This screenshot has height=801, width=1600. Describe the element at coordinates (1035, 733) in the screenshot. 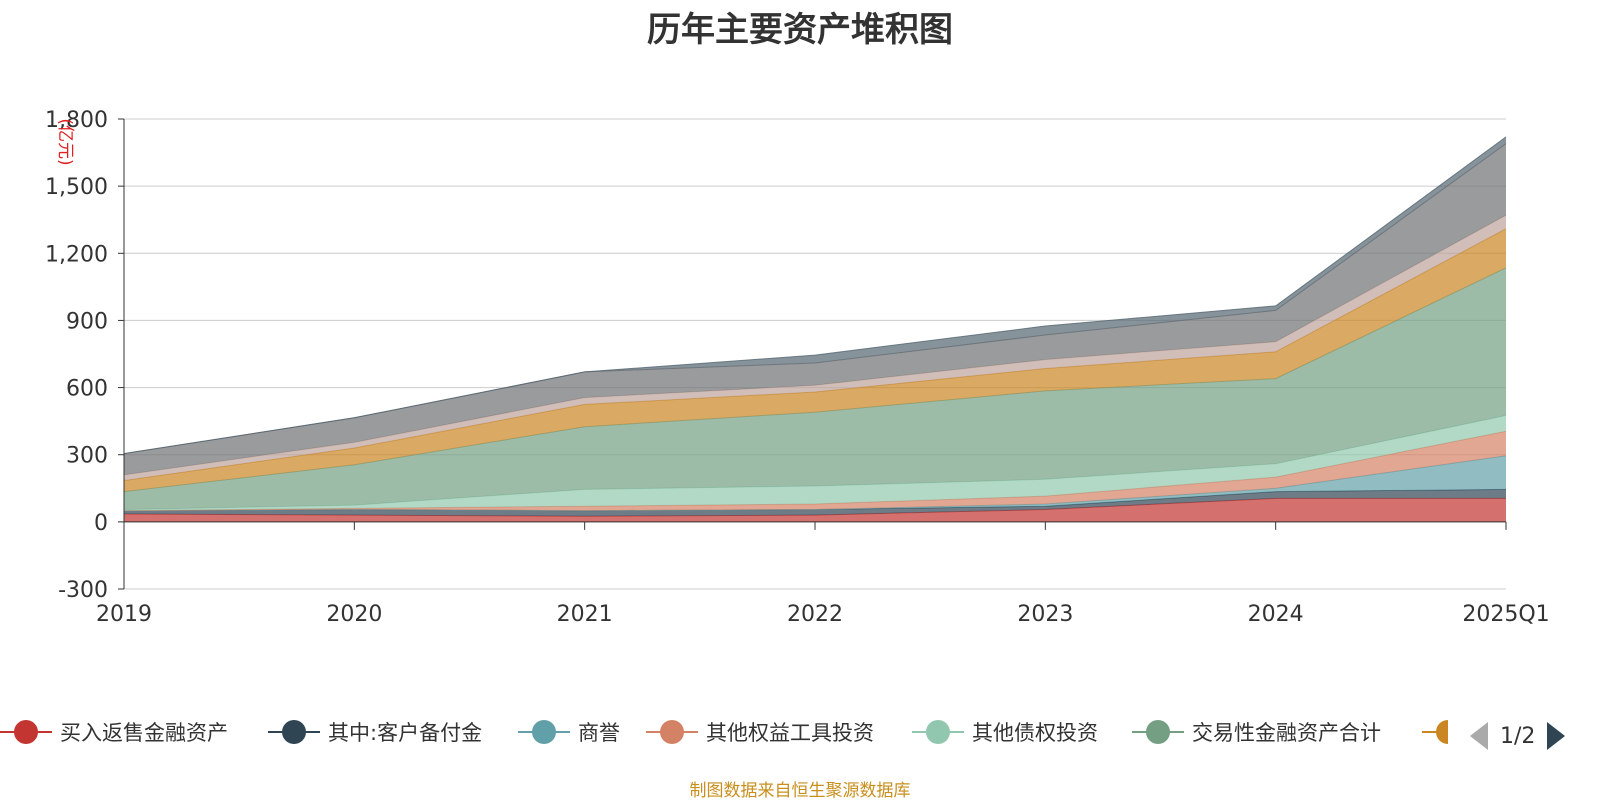

I see `legend-item-label: 其他债权投资` at that location.